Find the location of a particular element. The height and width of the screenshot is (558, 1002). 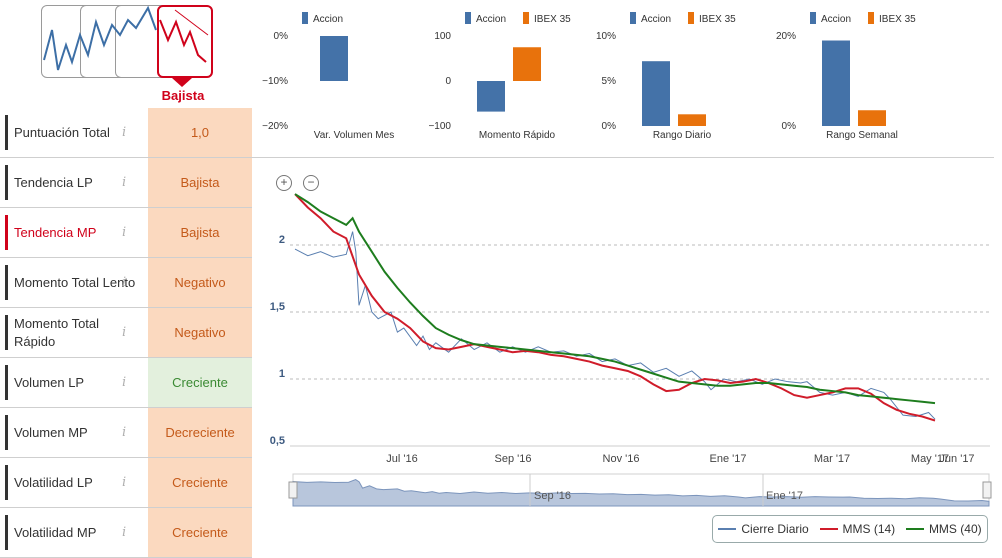

indicator-label: Puntuación Total is located at coordinates (72, 132).